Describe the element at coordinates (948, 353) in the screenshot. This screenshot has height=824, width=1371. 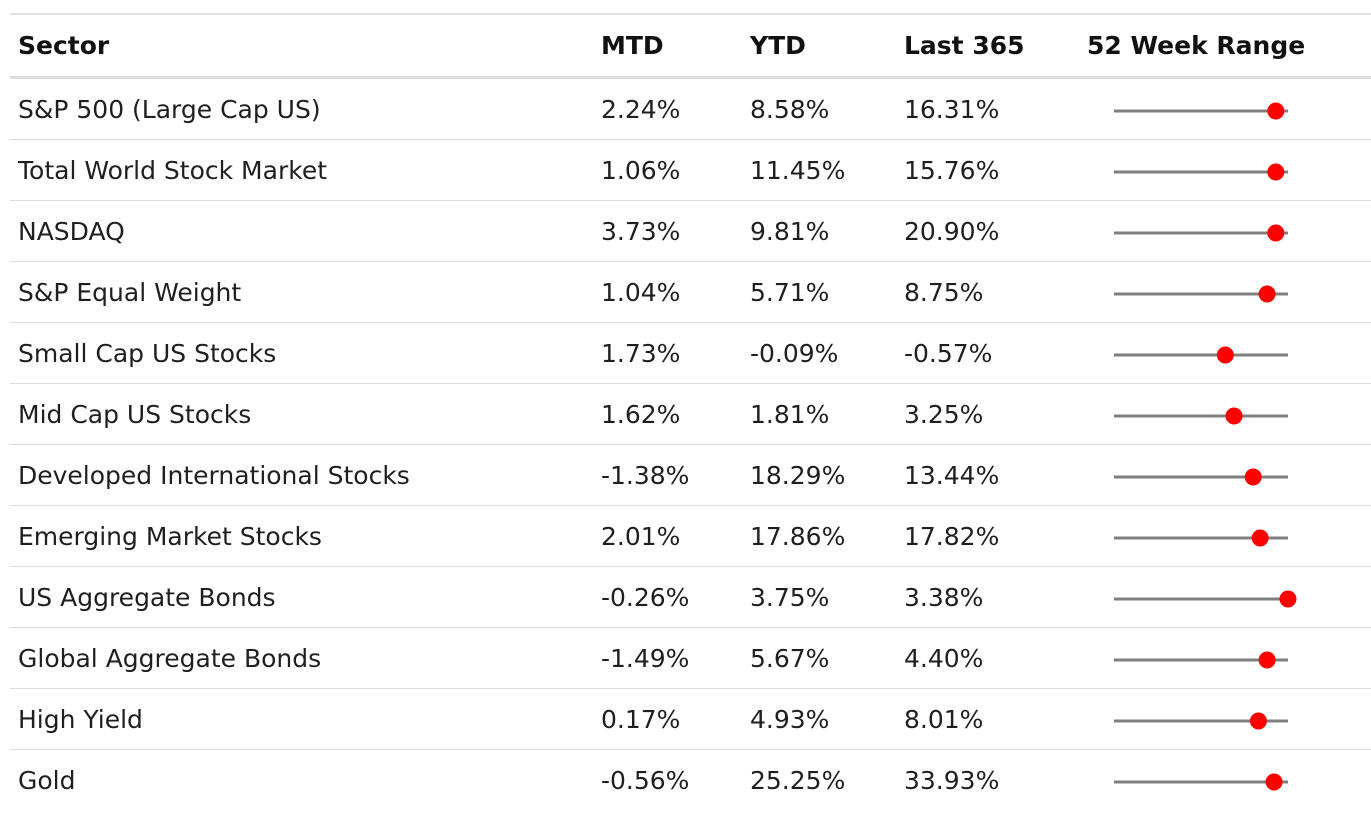
I see `last-365-cell: -0.57%` at that location.